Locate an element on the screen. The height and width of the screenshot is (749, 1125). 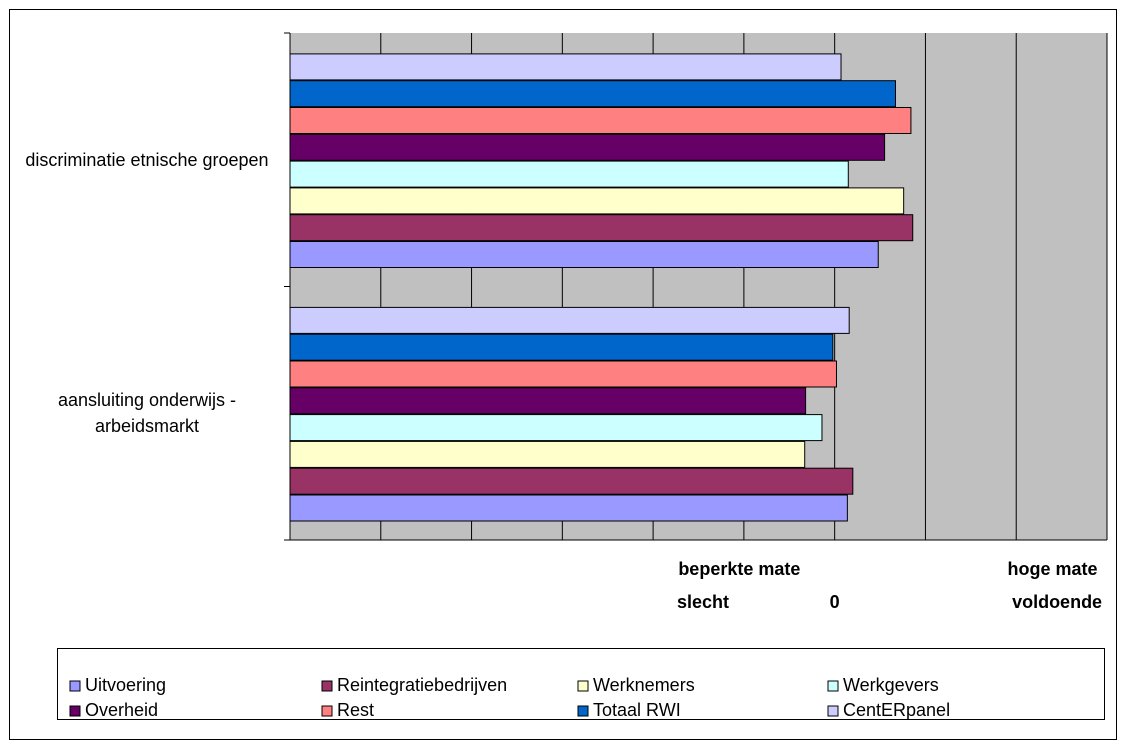
legend-label: Reintegratiebedrijven is located at coordinates (422, 685).